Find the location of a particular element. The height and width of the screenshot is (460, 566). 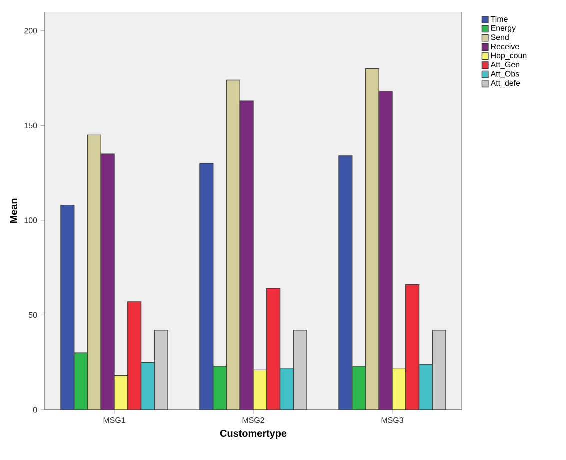

x-axis-title: Customertype is located at coordinates (253, 435).